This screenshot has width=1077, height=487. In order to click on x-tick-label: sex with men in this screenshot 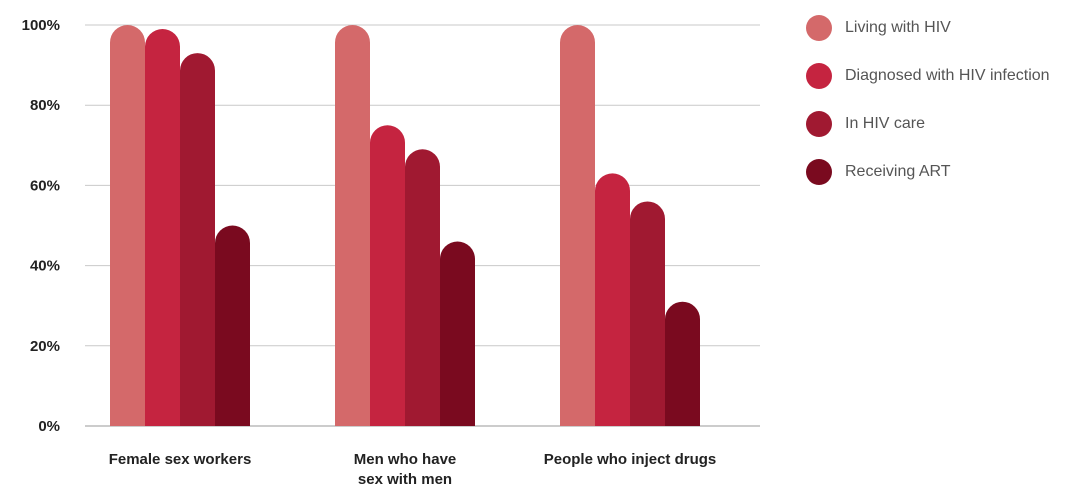, I will do `click(405, 479)`.